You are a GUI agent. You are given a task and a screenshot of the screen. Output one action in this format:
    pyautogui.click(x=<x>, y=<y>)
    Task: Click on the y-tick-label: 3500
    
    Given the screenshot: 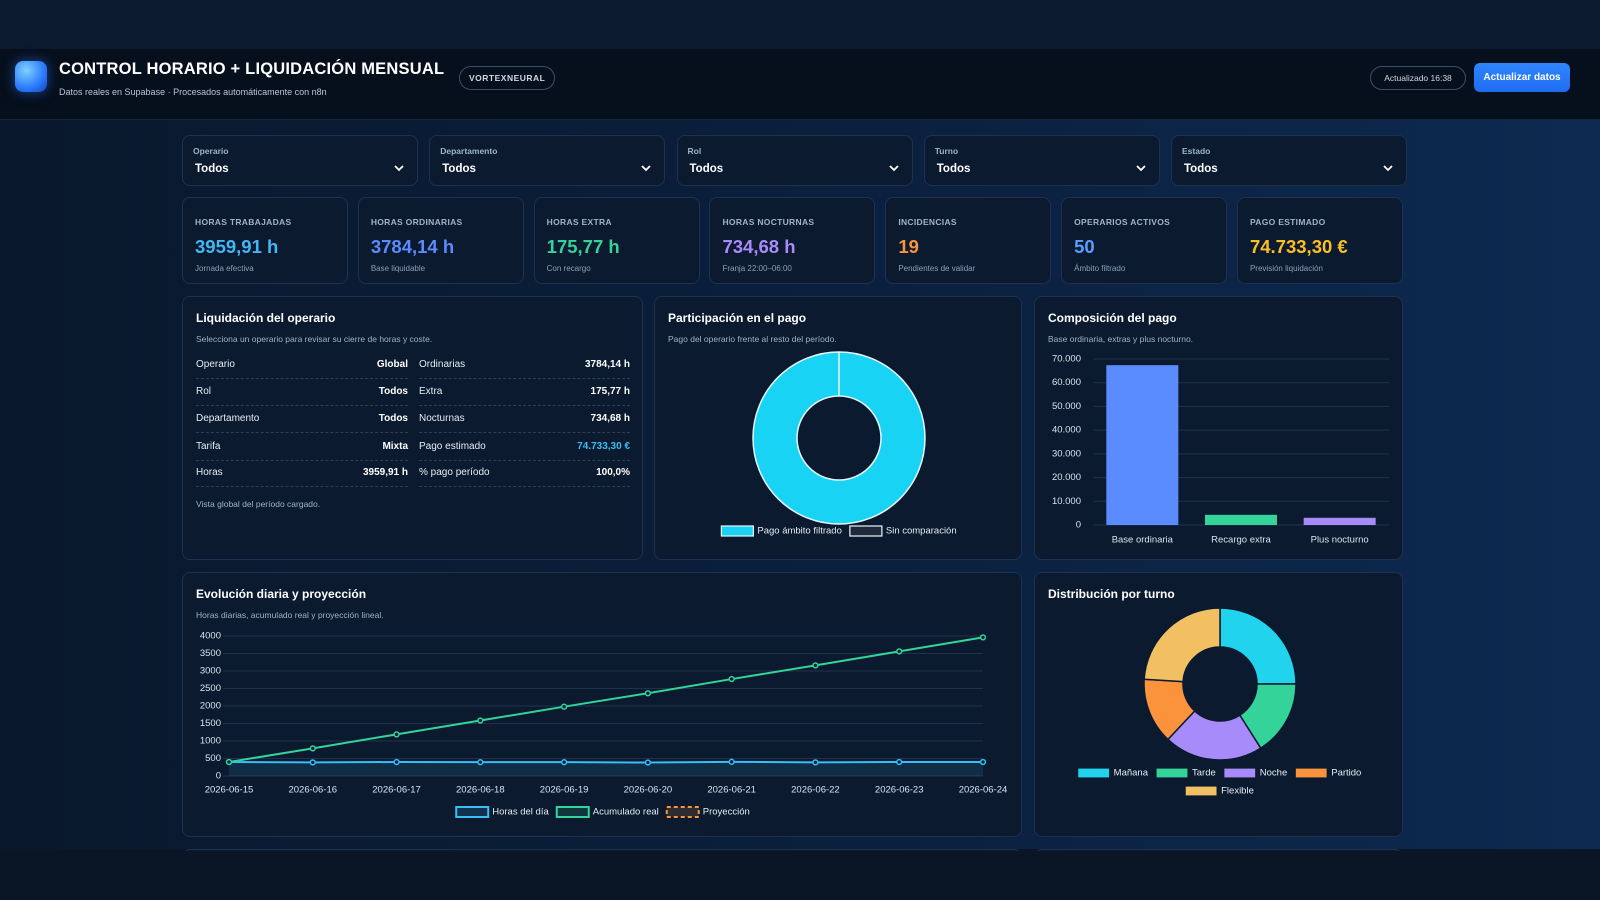 What is the action you would take?
    pyautogui.click(x=210, y=653)
    